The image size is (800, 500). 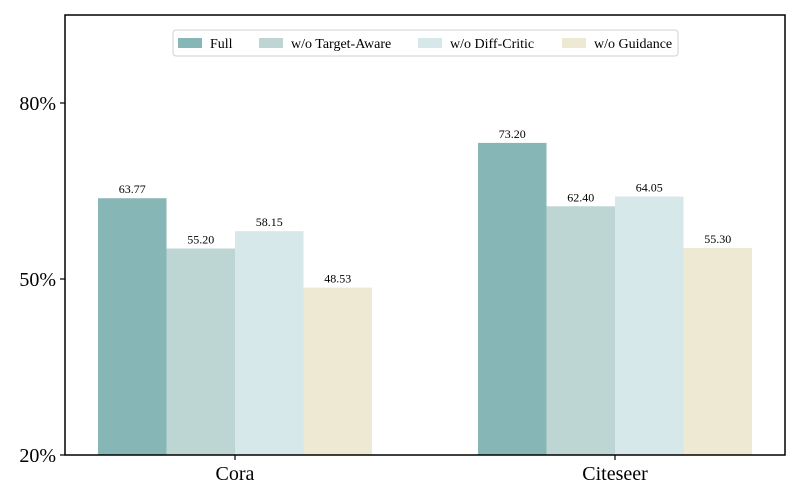 I want to click on x-tick-label: Citeseer, so click(x=615, y=474).